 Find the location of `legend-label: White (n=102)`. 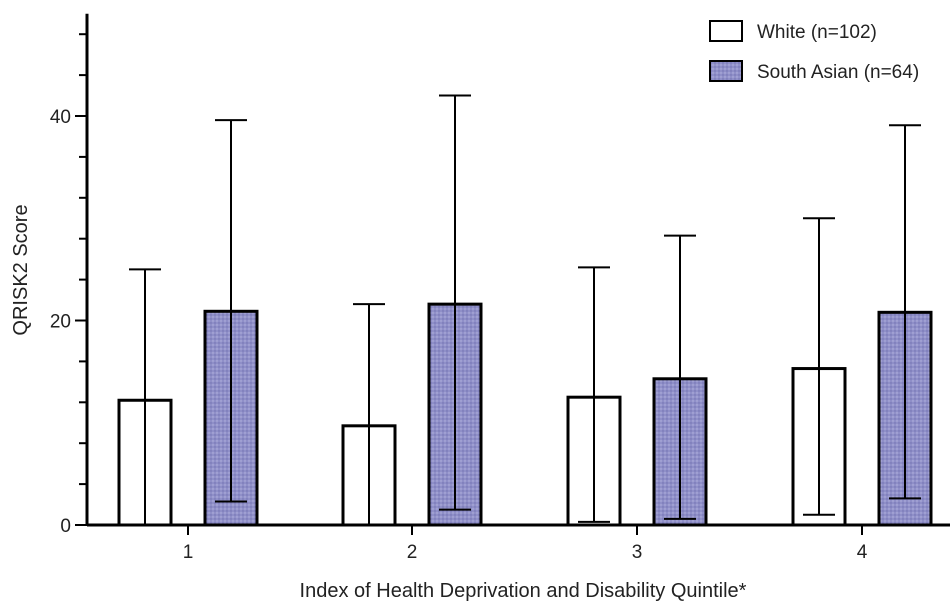

legend-label: White (n=102) is located at coordinates (817, 32).